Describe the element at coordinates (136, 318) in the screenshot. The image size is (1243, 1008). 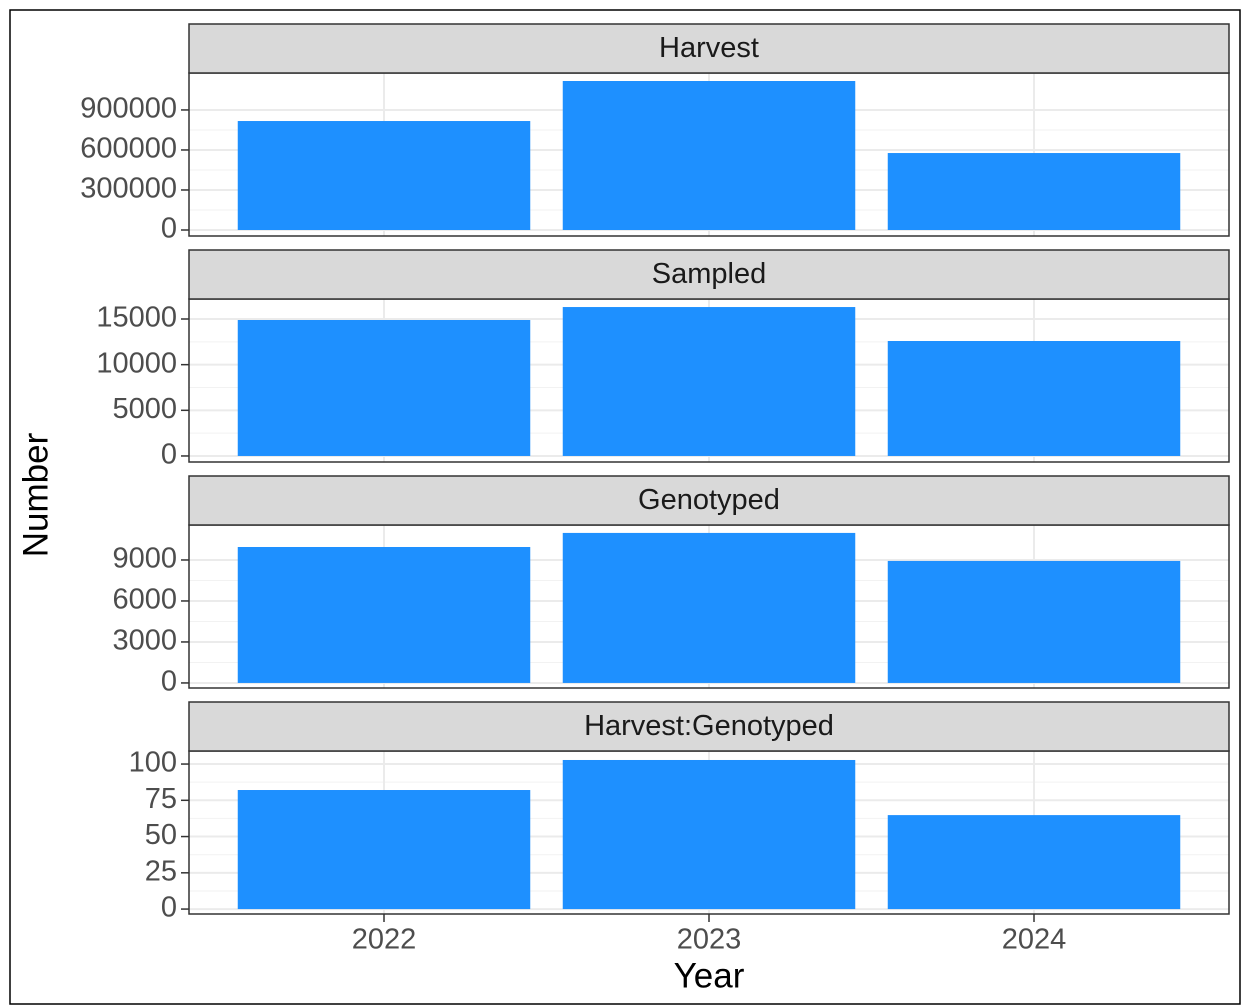
I see `y-tick-label: 15000` at that location.